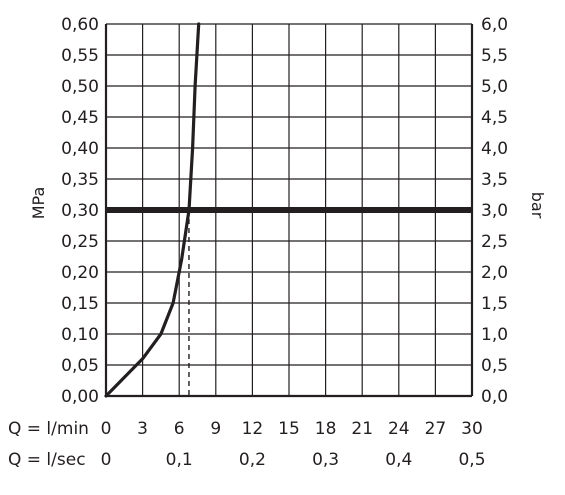 This screenshot has height=495, width=565. Describe the element at coordinates (80, 273) in the screenshot. I see `y-left-tick-label: 0,20` at that location.